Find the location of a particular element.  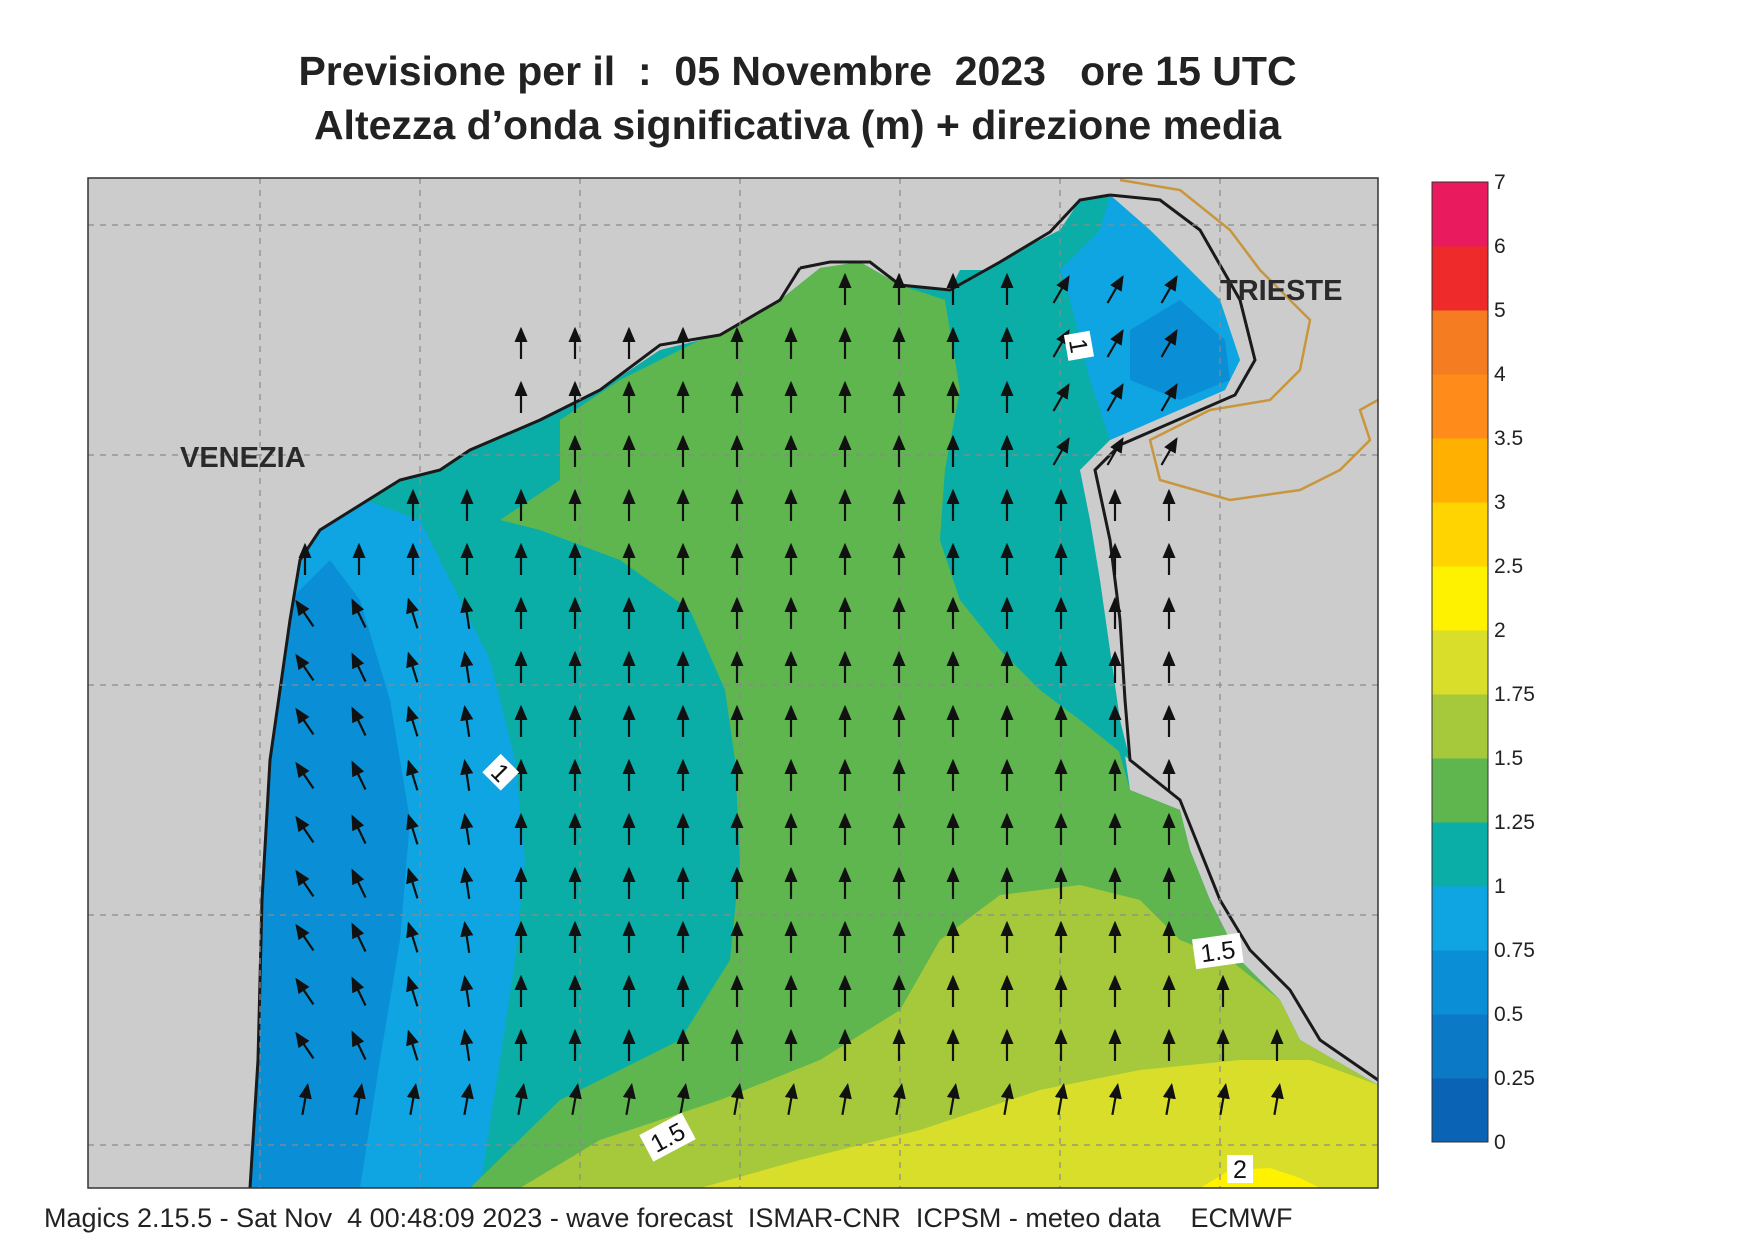

place-label-trieste: TRIESTE is located at coordinates (1281, 291).